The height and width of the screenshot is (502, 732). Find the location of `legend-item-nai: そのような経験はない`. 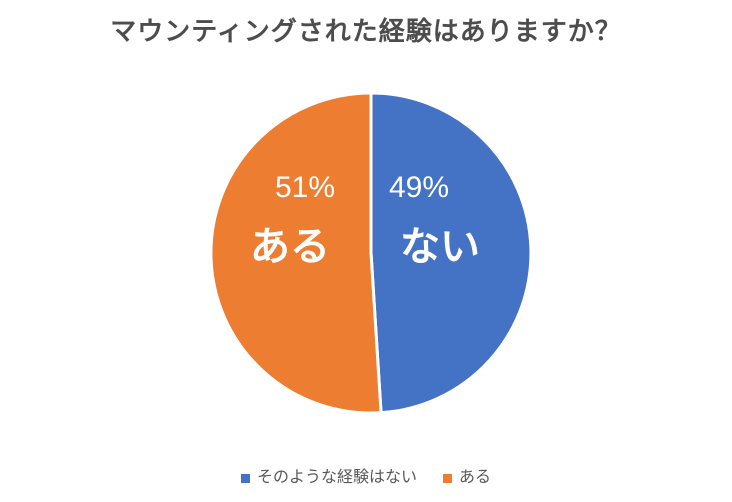

legend-item-nai: そのような経験はない is located at coordinates (328, 478).